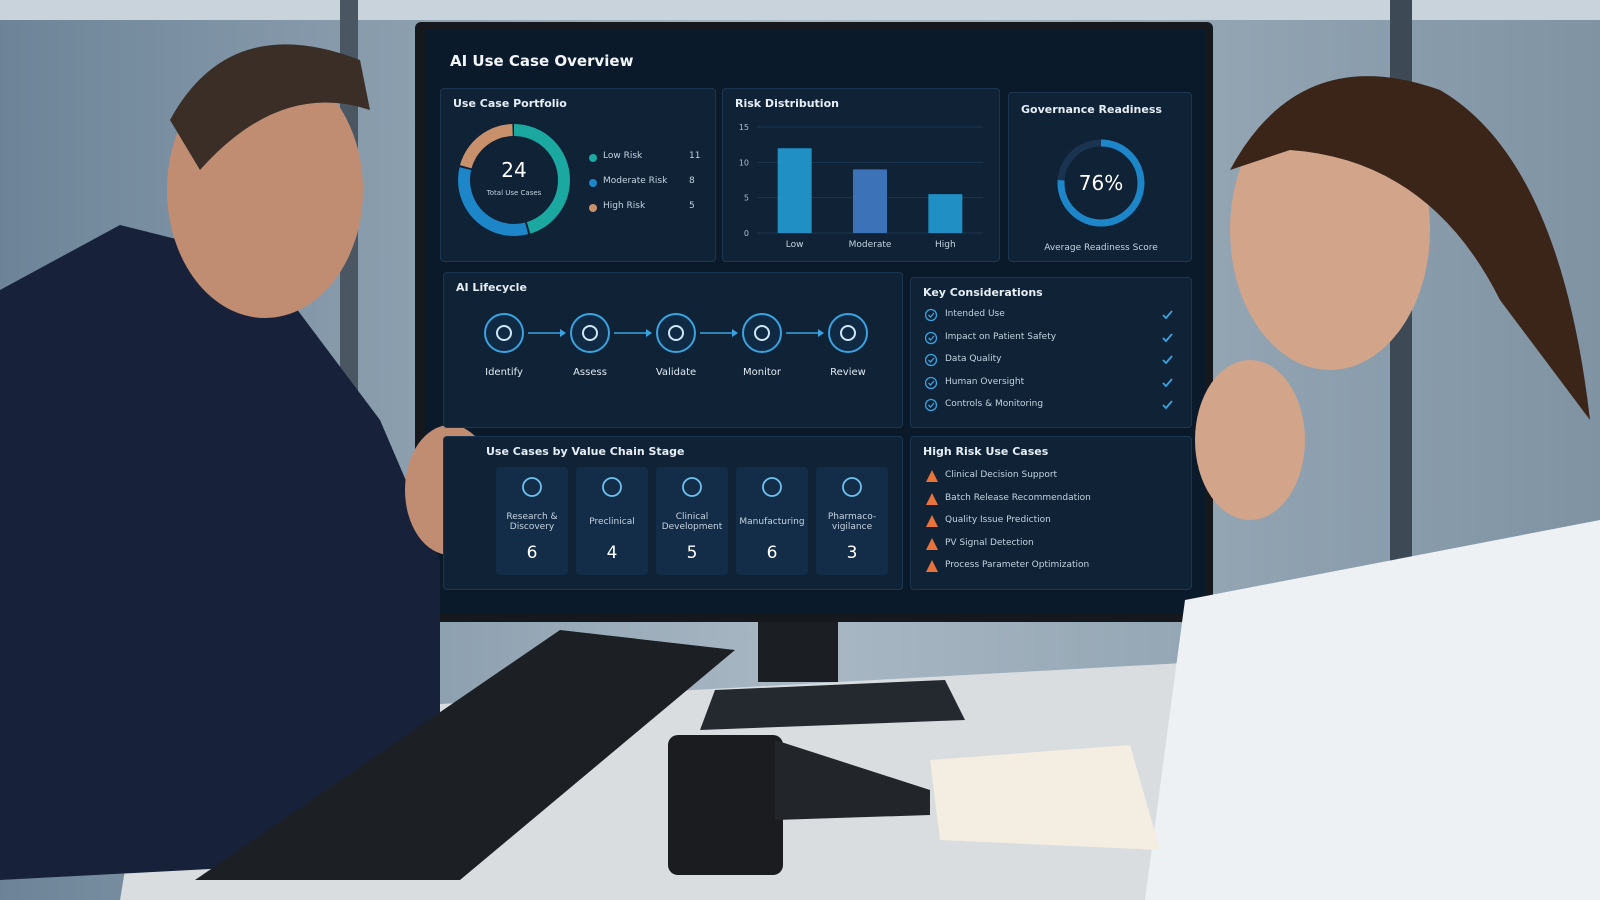  I want to click on y-tick-label: 0, so click(746, 233).